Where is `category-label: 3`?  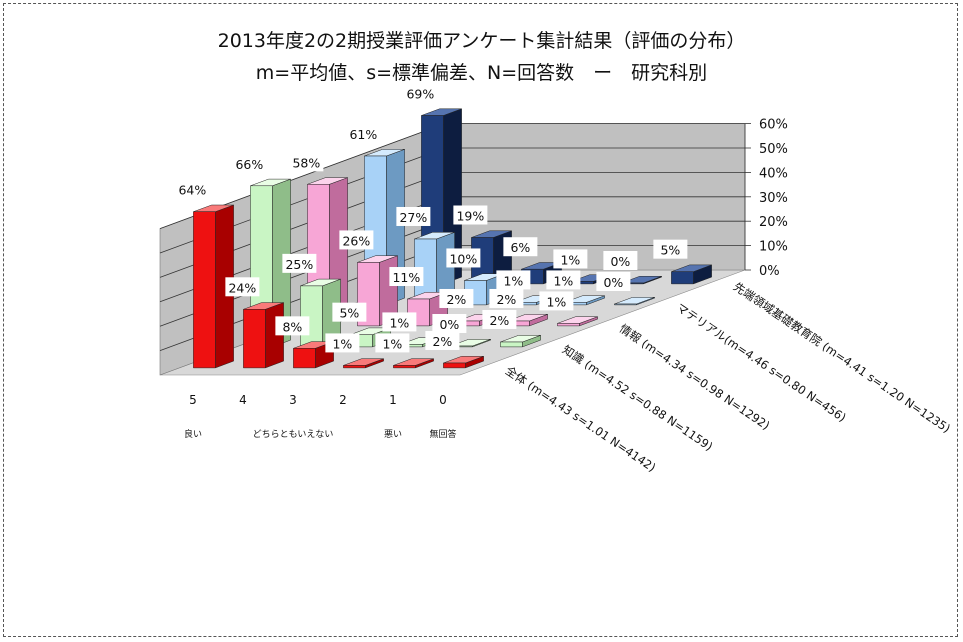
category-label: 3 is located at coordinates (293, 400).